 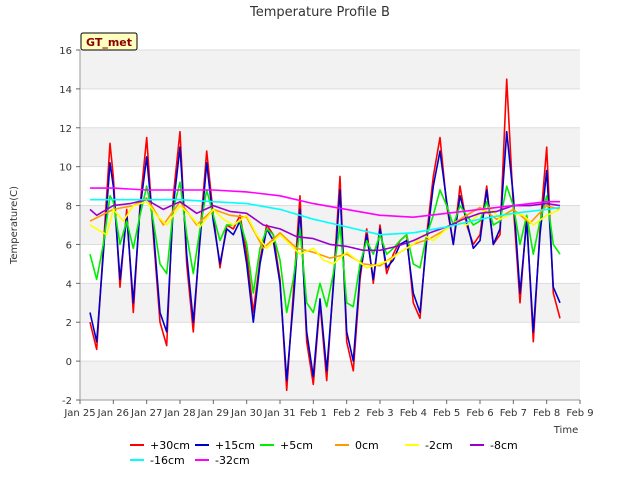 I want to click on legend-label: 0cm, so click(x=367, y=445).